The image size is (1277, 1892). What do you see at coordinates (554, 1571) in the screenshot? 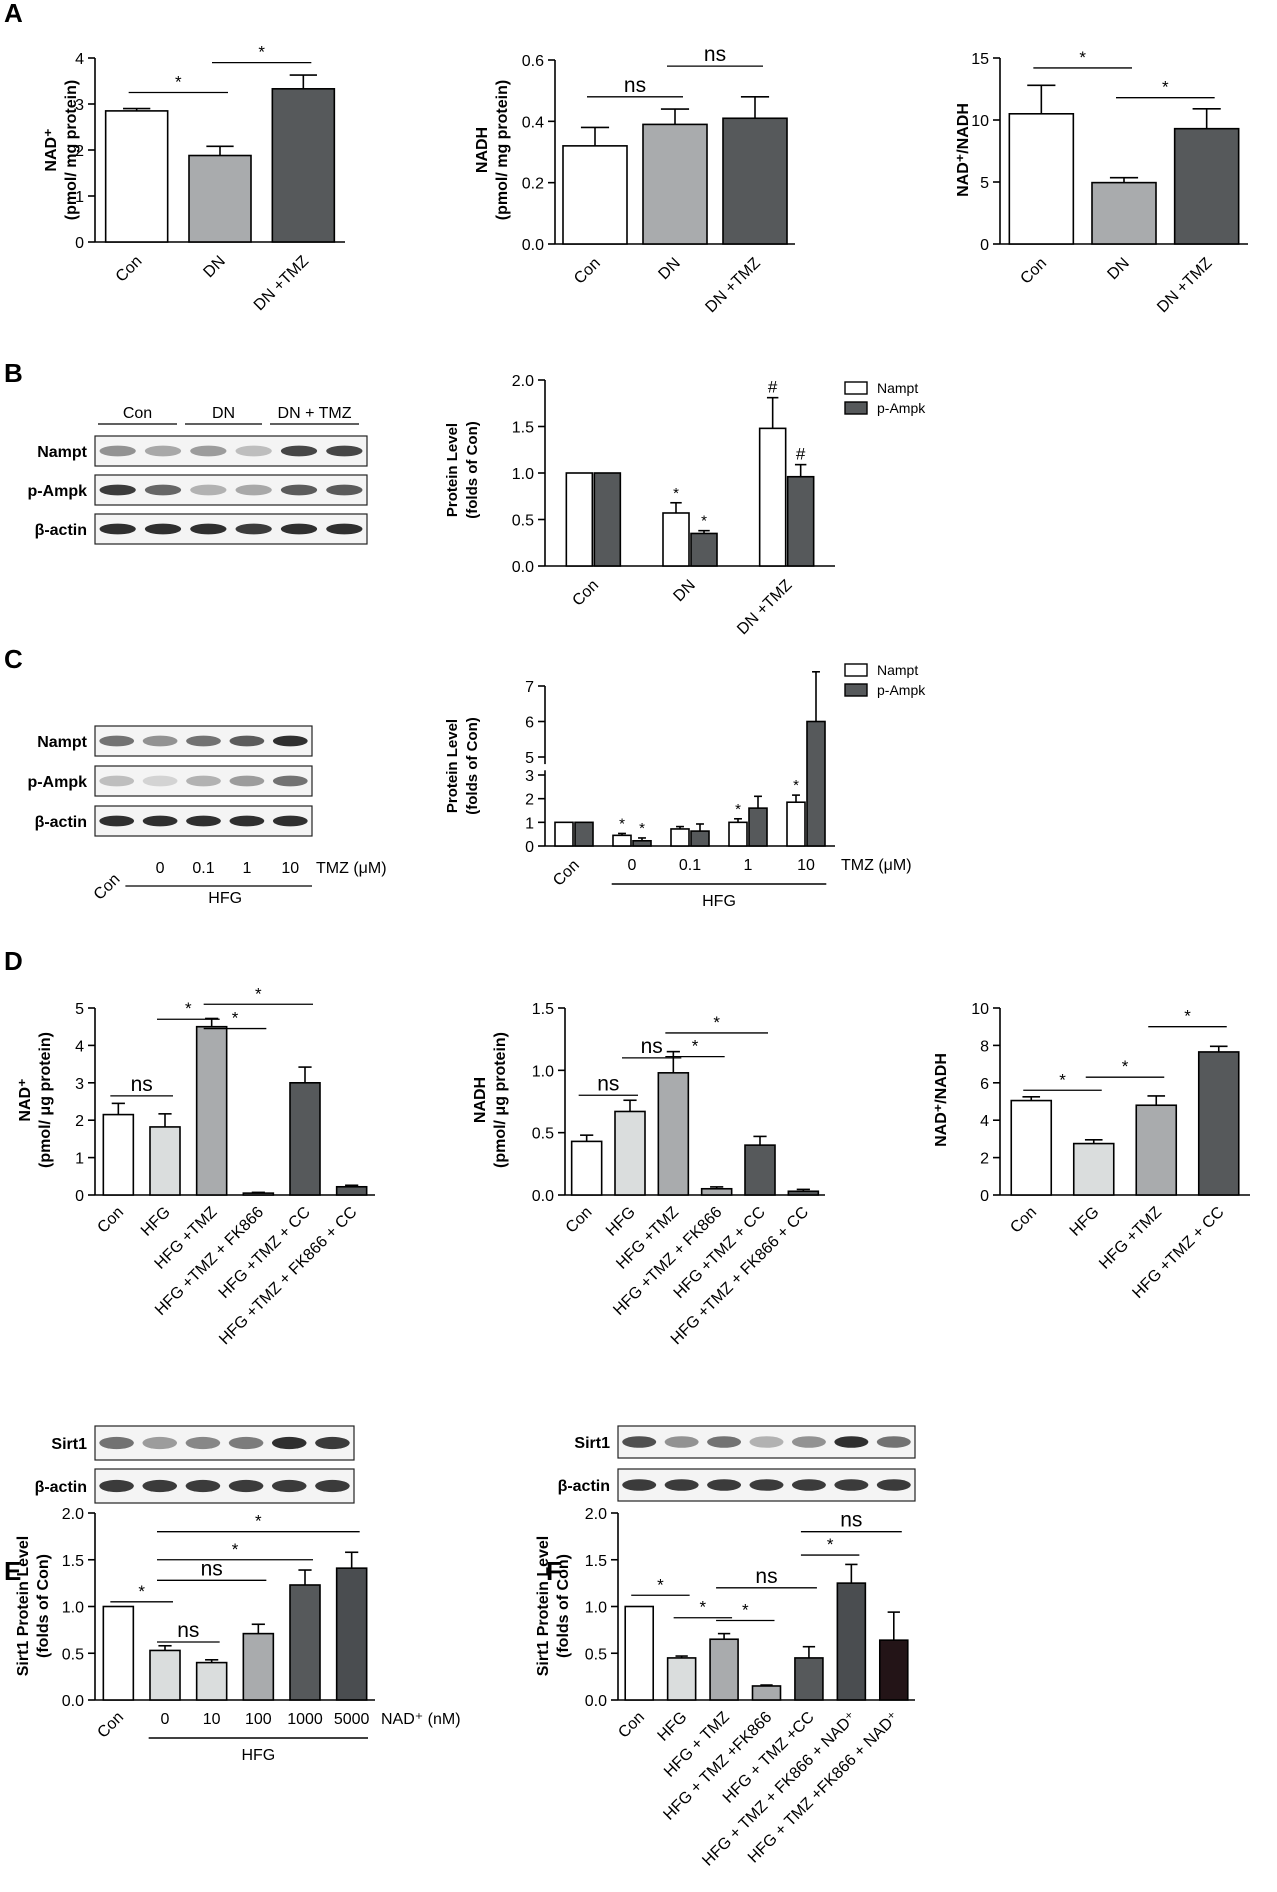
I see `panel-letter-f: F` at bounding box center [554, 1571].